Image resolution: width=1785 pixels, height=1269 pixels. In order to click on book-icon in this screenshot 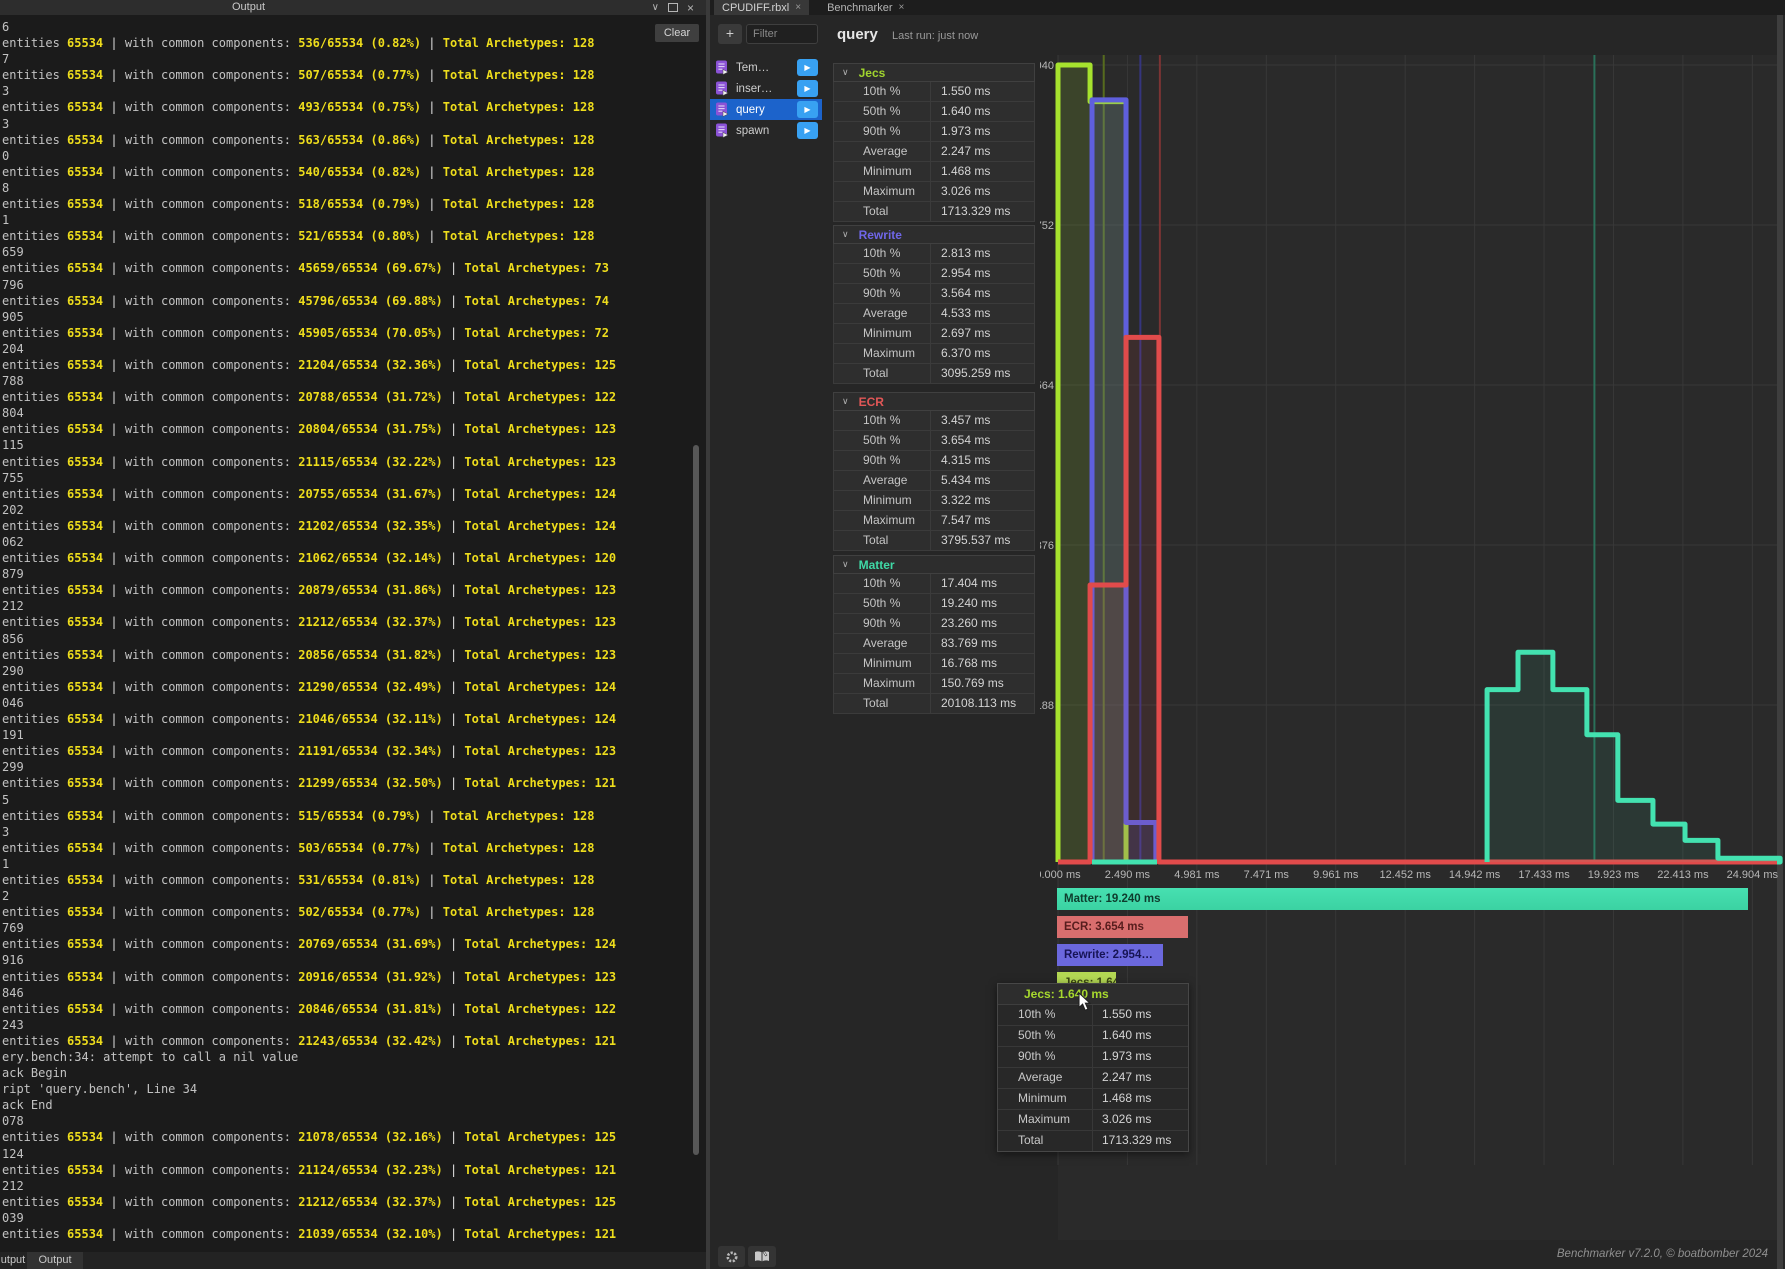, I will do `click(762, 1256)`.